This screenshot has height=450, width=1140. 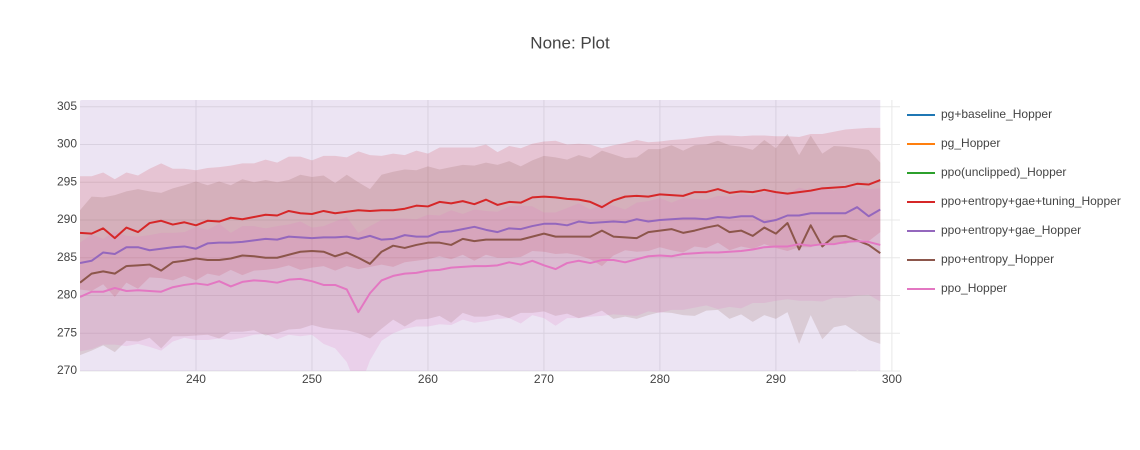 I want to click on y-tick-label: 285, so click(x=67, y=257).